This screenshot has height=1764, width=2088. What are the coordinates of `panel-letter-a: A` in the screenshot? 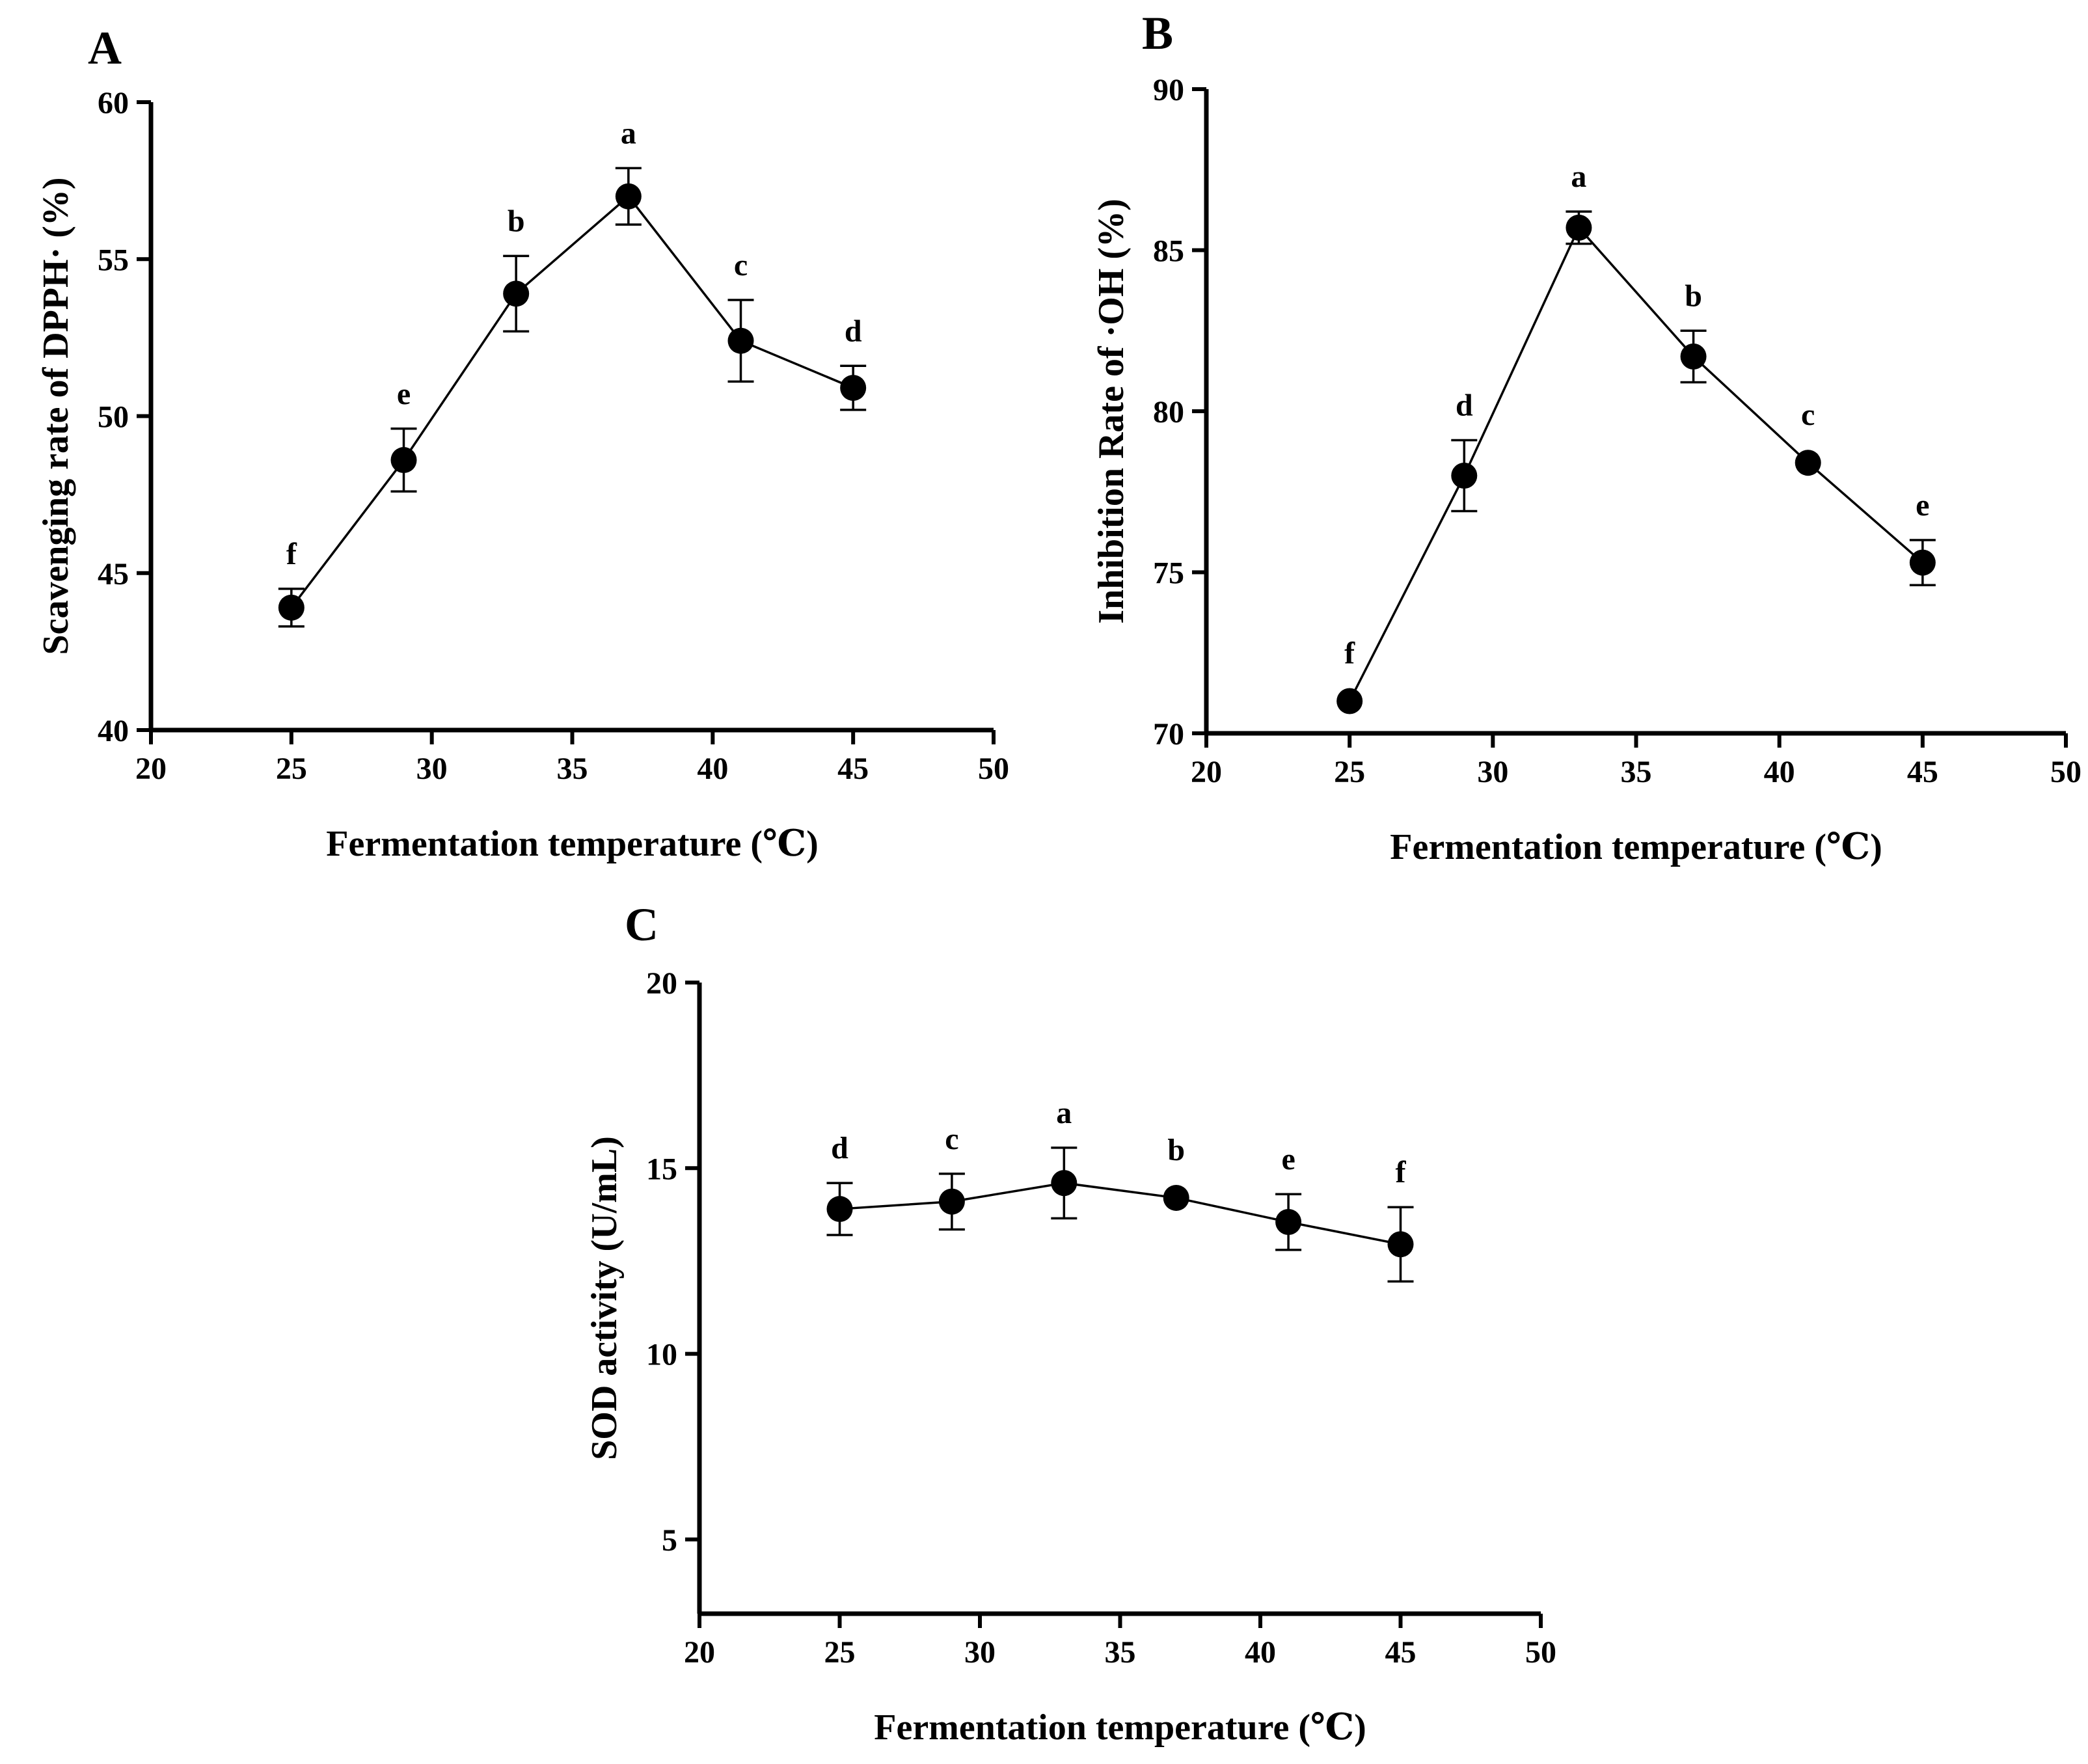 It's located at (105, 48).